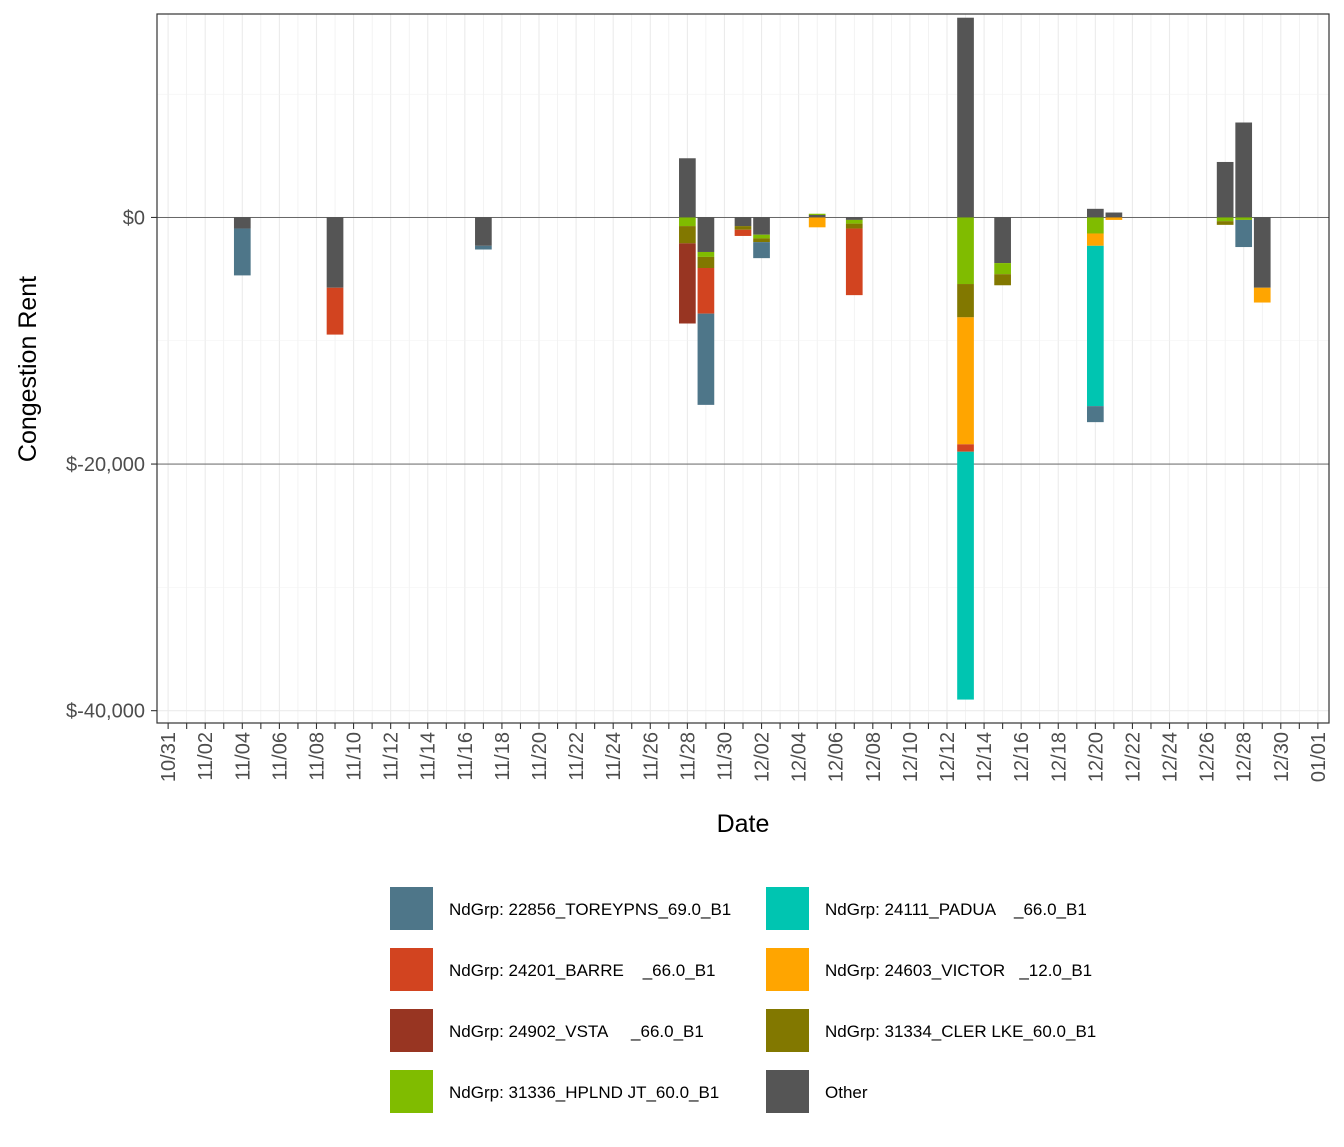 The height and width of the screenshot is (1147, 1344). What do you see at coordinates (817, 1091) in the screenshot?
I see `legend-item-other: Other` at bounding box center [817, 1091].